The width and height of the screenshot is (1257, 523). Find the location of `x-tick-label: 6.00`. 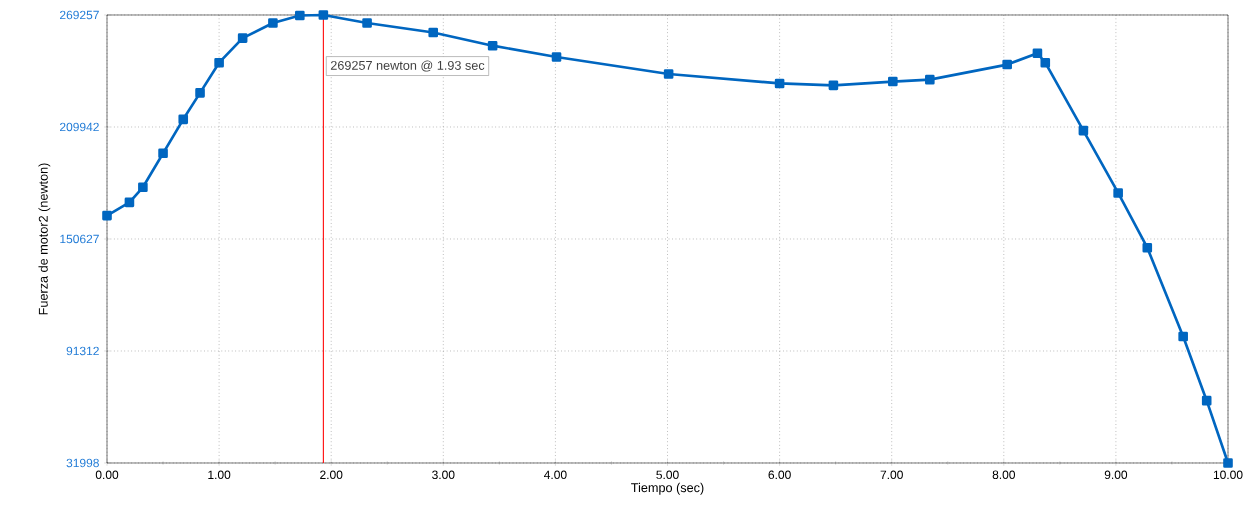

x-tick-label: 6.00 is located at coordinates (779, 475).